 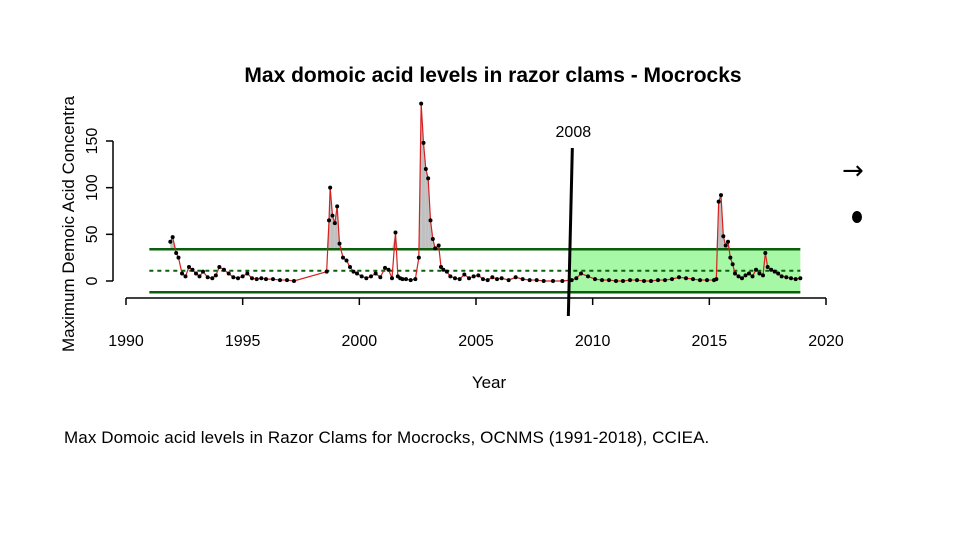 What do you see at coordinates (92, 187) in the screenshot?
I see `y-tick-label: 100` at bounding box center [92, 187].